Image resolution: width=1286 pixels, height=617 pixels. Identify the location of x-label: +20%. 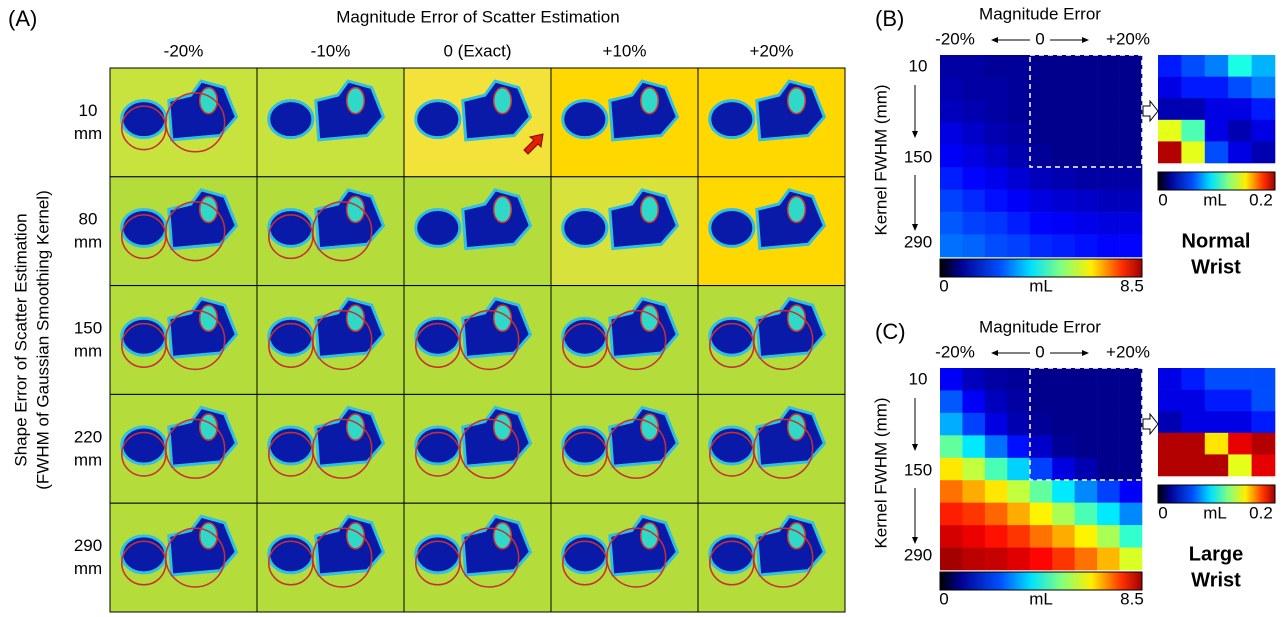
(1128, 351).